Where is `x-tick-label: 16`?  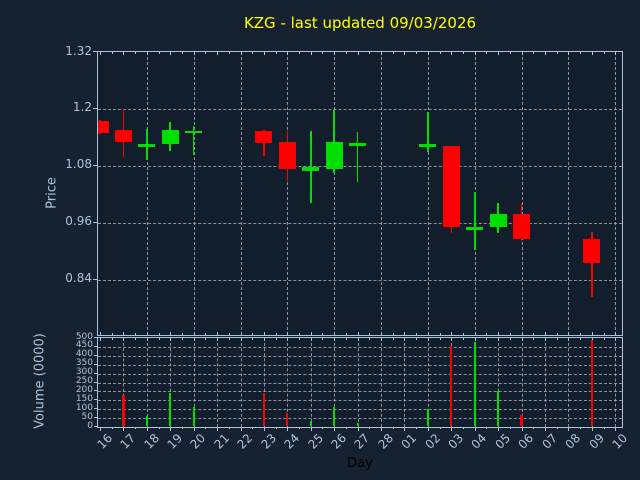
x-tick-label: 16 is located at coordinates (104, 441).